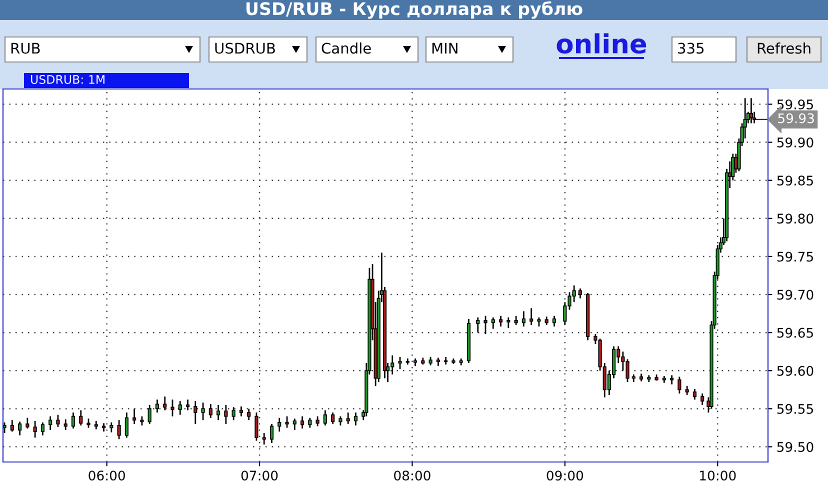  What do you see at coordinates (106, 475) in the screenshot?
I see `x-tick-label: 06:00` at bounding box center [106, 475].